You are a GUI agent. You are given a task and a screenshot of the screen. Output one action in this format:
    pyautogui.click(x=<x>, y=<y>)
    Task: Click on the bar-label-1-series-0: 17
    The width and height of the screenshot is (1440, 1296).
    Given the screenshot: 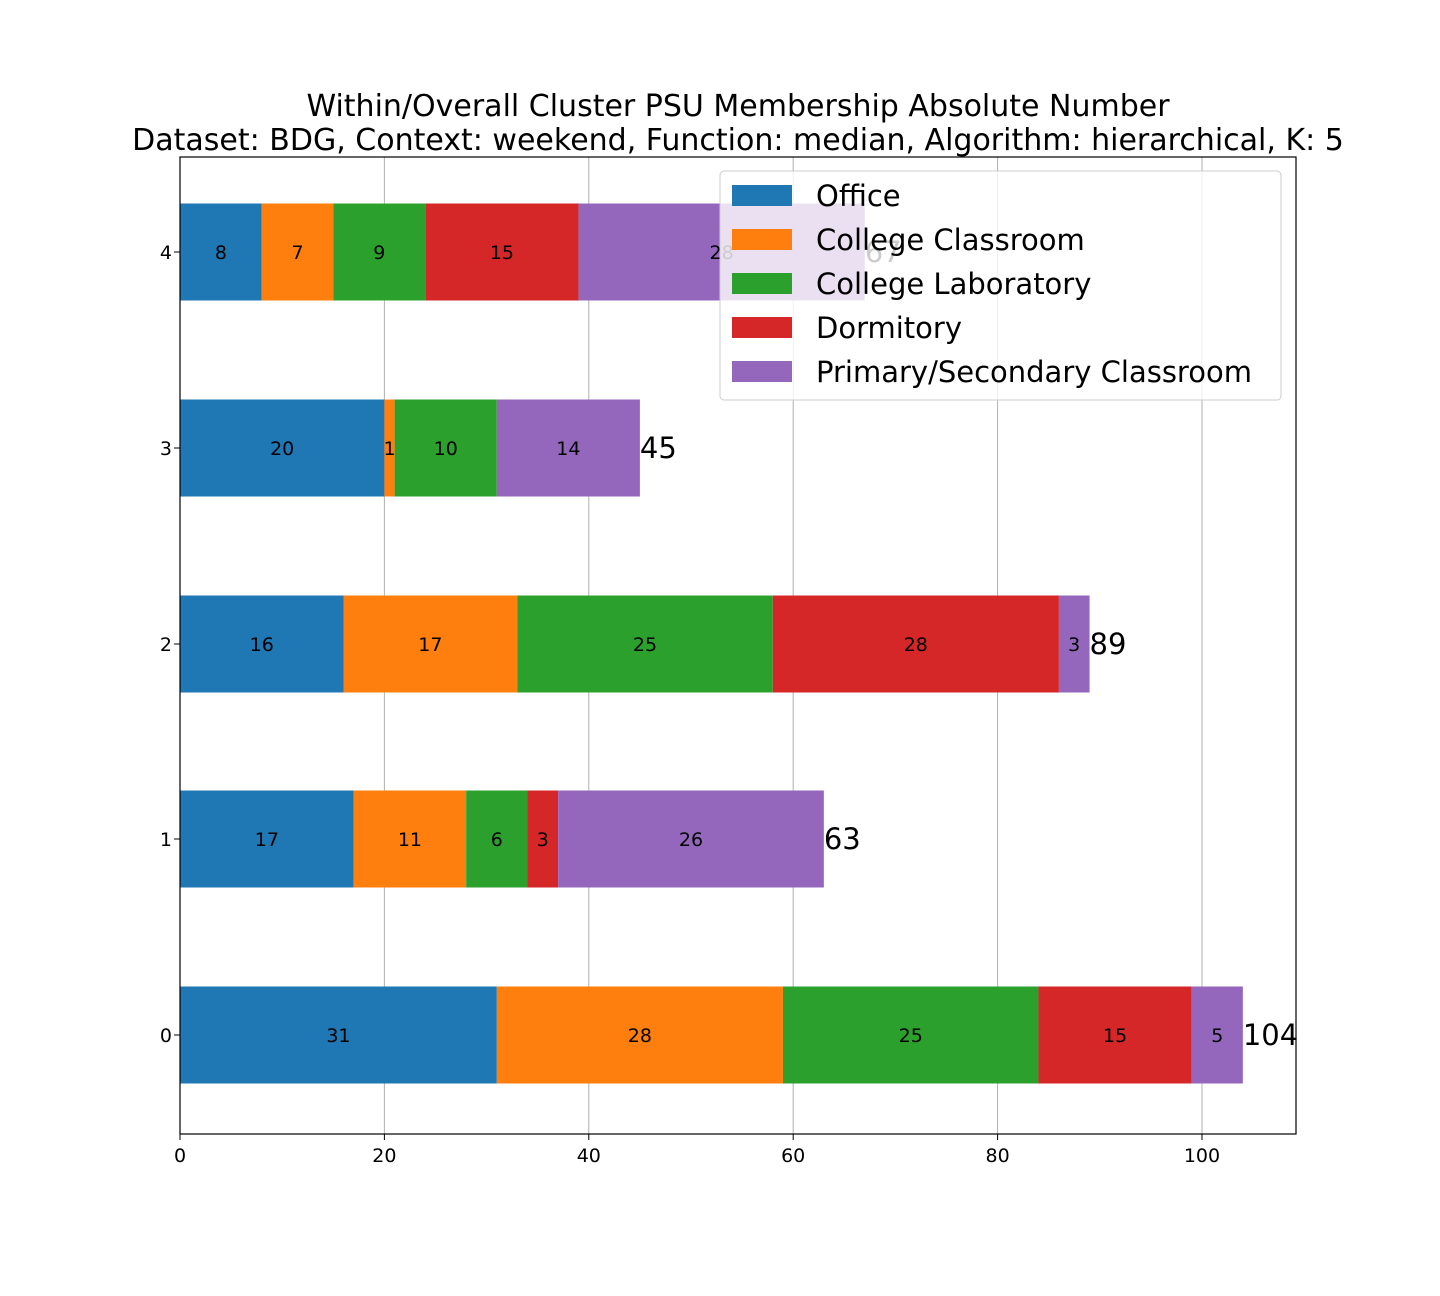 What is the action you would take?
    pyautogui.click(x=267, y=840)
    